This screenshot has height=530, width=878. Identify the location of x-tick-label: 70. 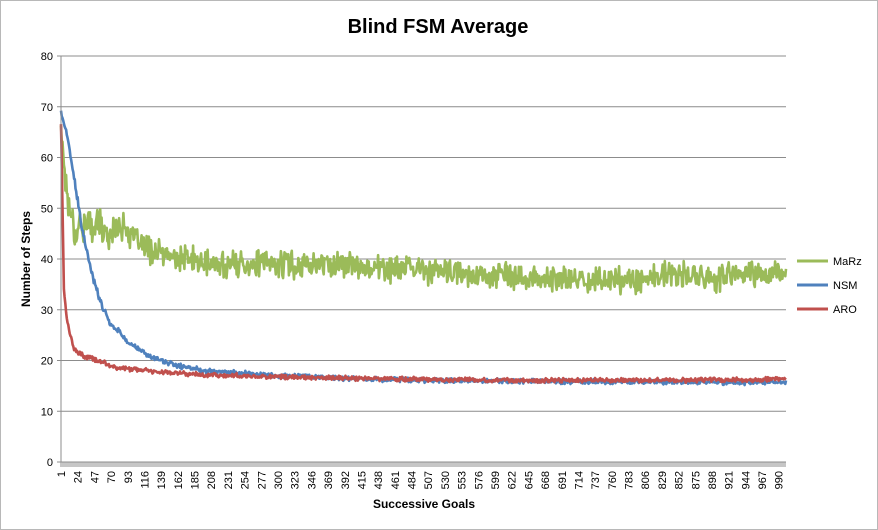
(112, 477).